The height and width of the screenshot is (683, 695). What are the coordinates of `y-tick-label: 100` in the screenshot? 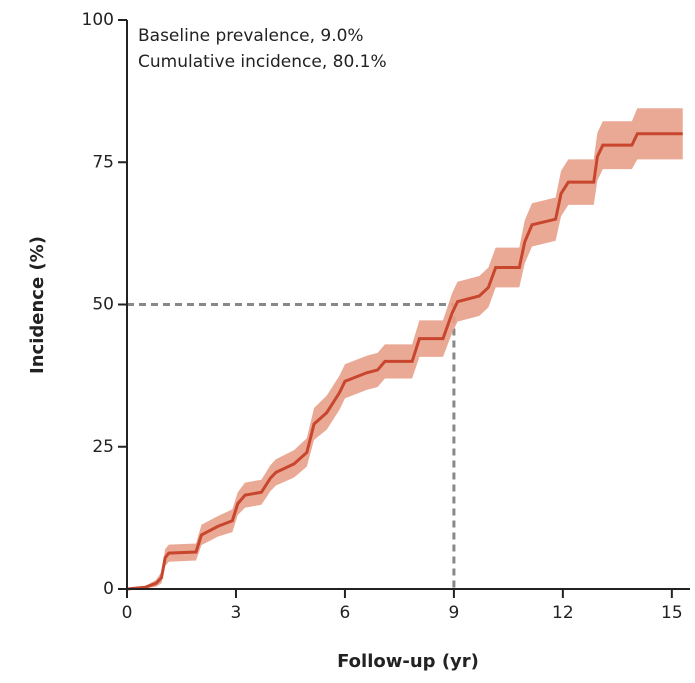 It's located at (98, 20).